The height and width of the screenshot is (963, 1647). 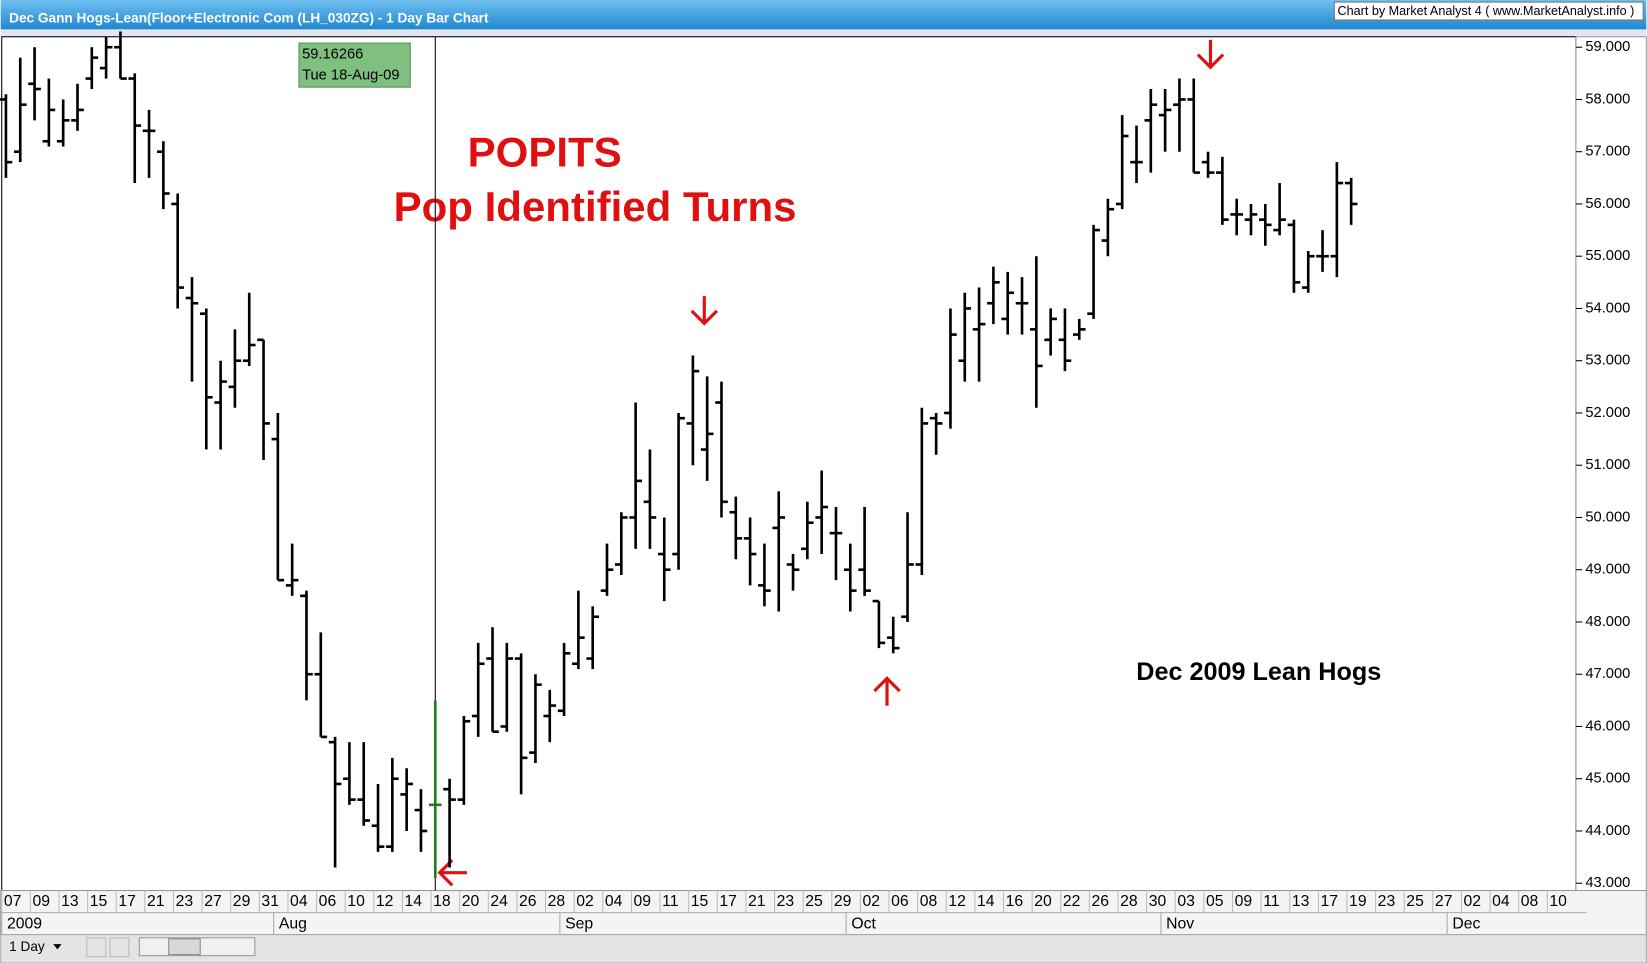 What do you see at coordinates (1072, 901) in the screenshot?
I see `x-tick-label: 22` at bounding box center [1072, 901].